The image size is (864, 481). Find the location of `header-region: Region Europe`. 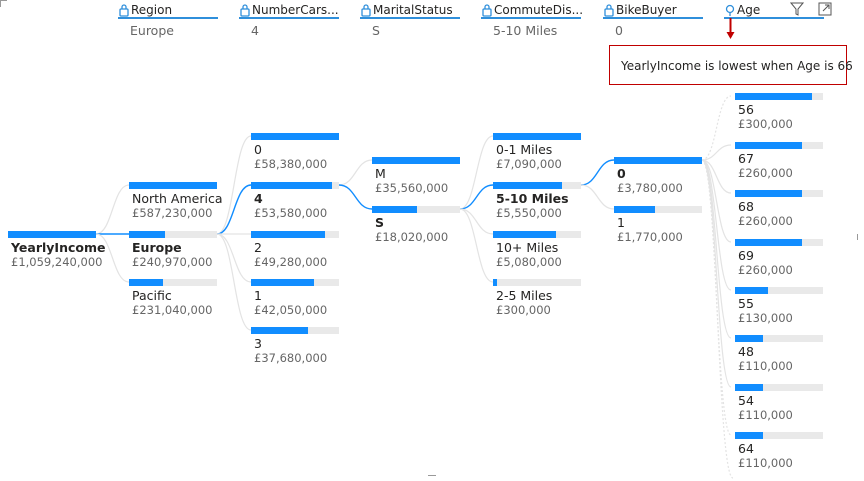

header-region: Region Europe is located at coordinates (168, 20).